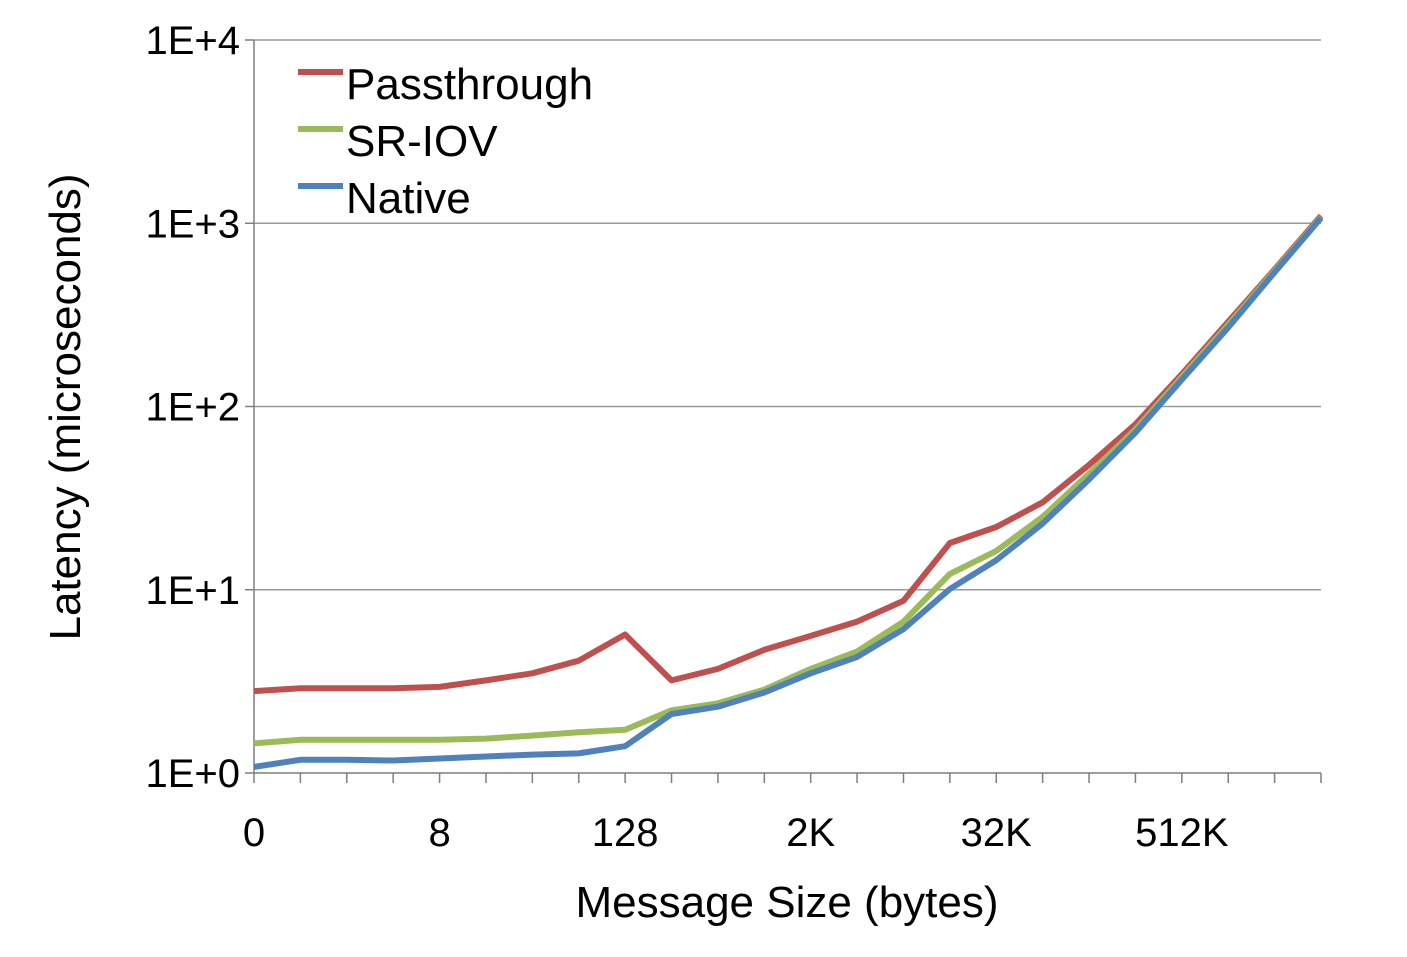 This screenshot has height=957, width=1407. What do you see at coordinates (786, 902) in the screenshot?
I see `x-axis-title: Message Size (bytes)` at bounding box center [786, 902].